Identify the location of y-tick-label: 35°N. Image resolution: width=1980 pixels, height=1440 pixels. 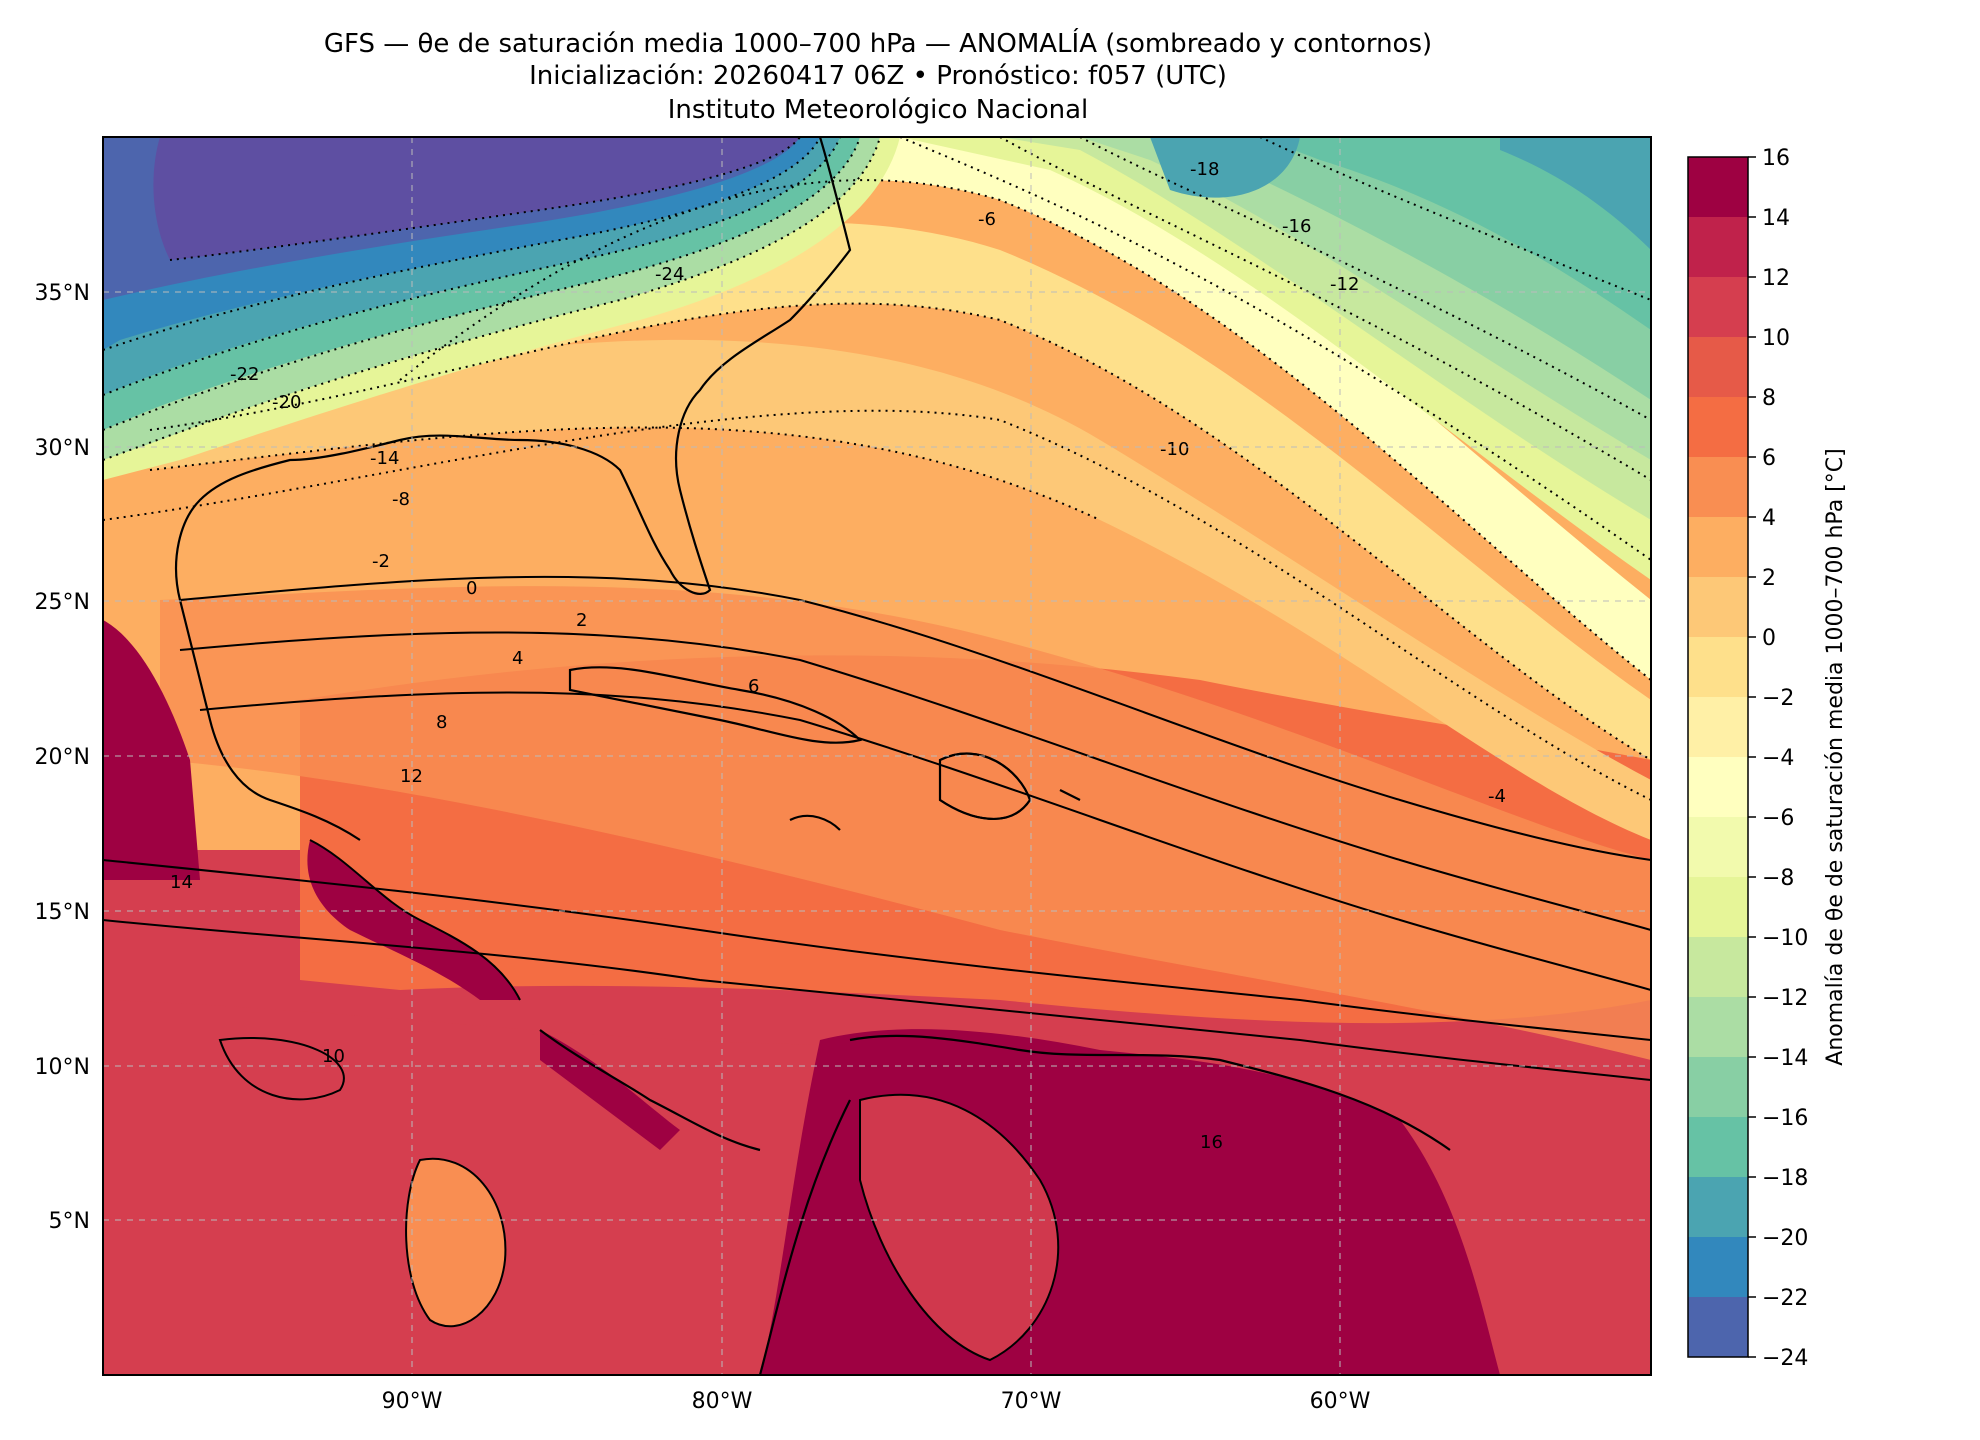
(62, 293).